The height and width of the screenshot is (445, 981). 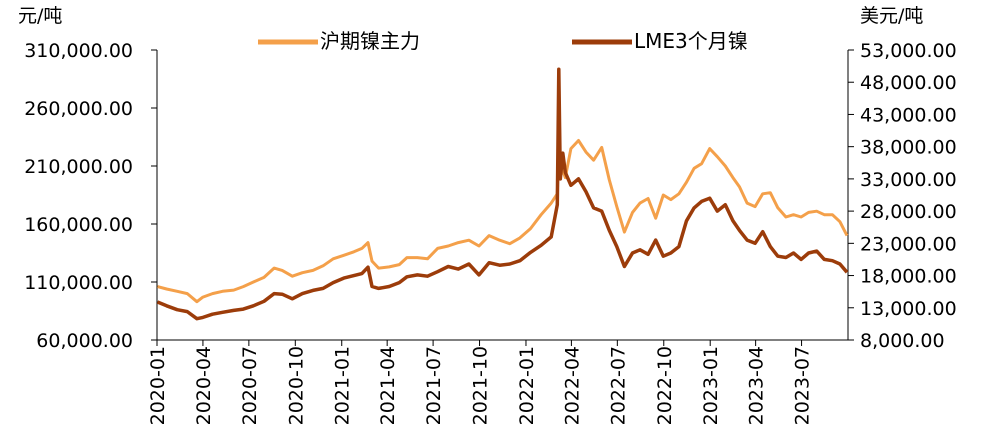 What do you see at coordinates (78, 283) in the screenshot?
I see `left-tick-label: 110,000.00` at bounding box center [78, 283].